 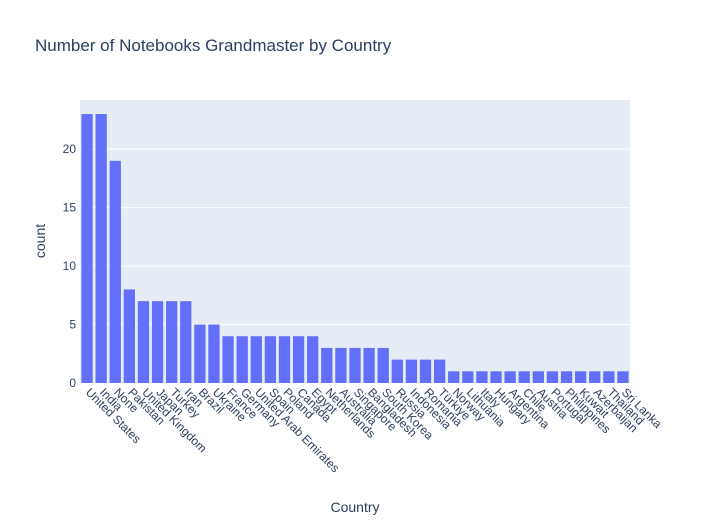 I want to click on y-axis-title: count, so click(x=40, y=241).